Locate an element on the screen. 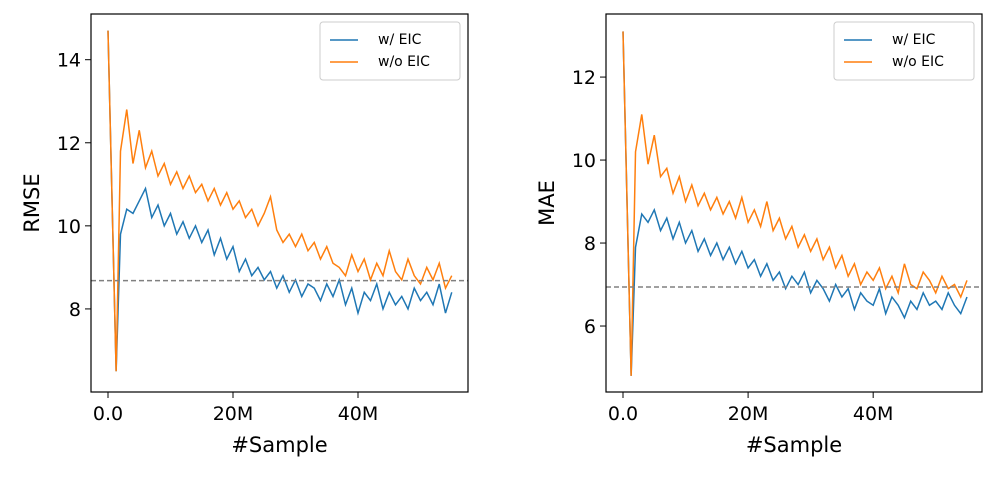 The width and height of the screenshot is (997, 482). y-tick-label: 6 is located at coordinates (590, 327).